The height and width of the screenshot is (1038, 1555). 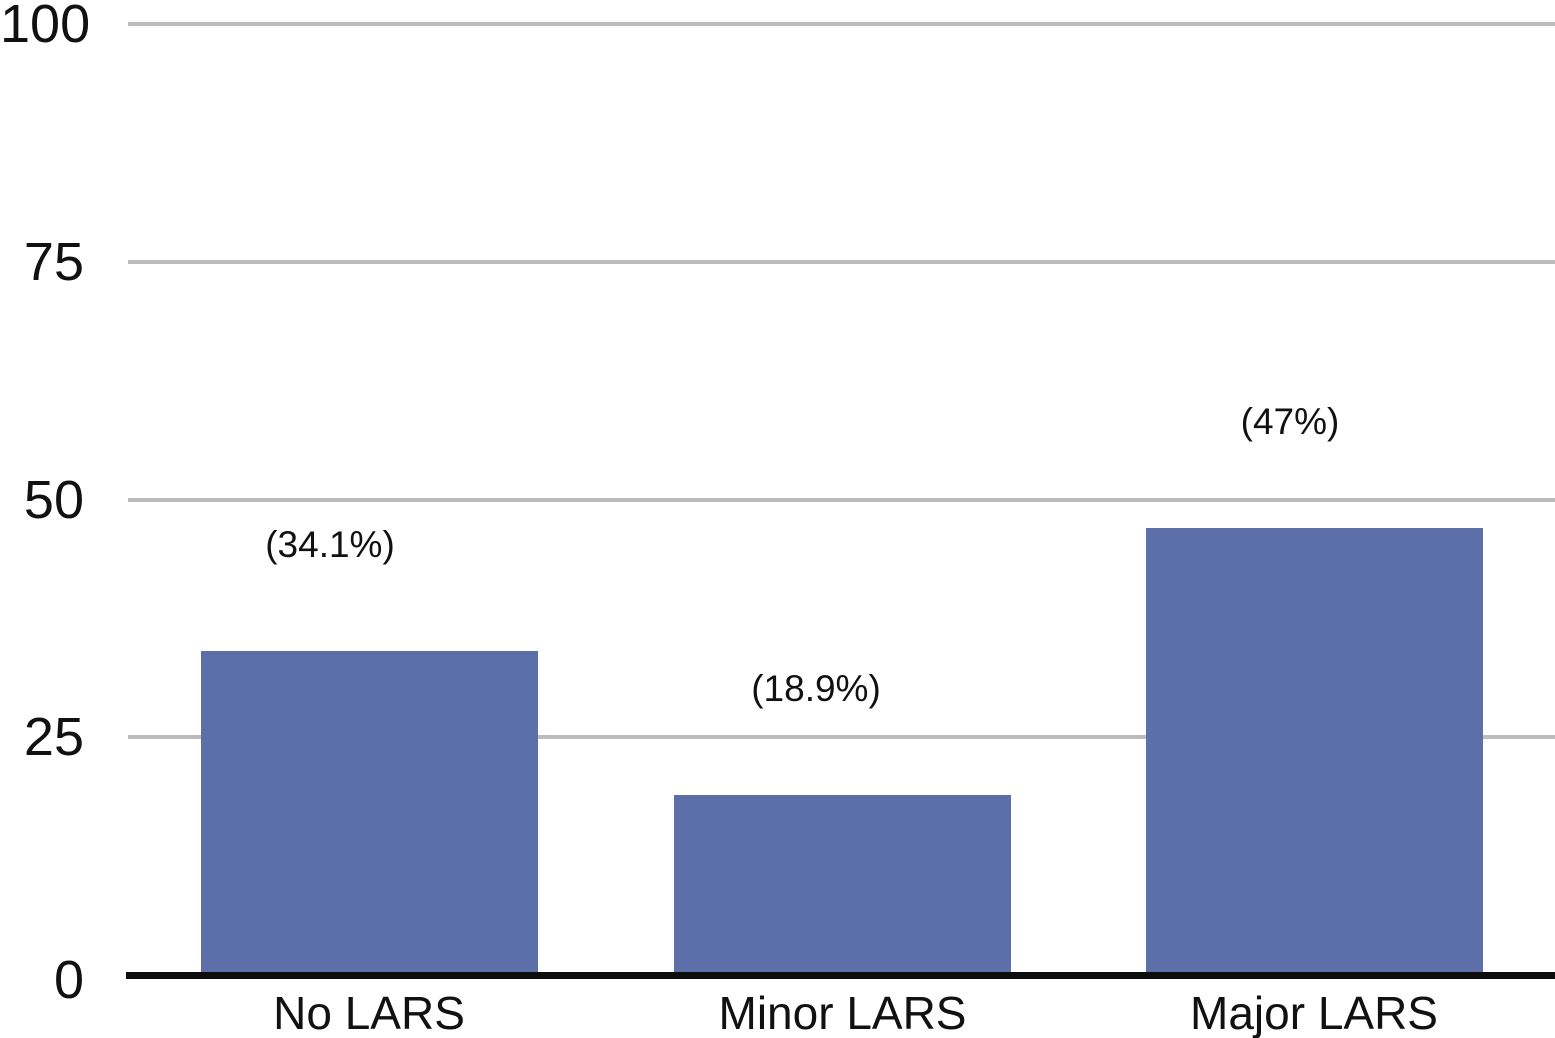 I want to click on bar-value-label-minor-lars: (18.9%), so click(x=816, y=689).